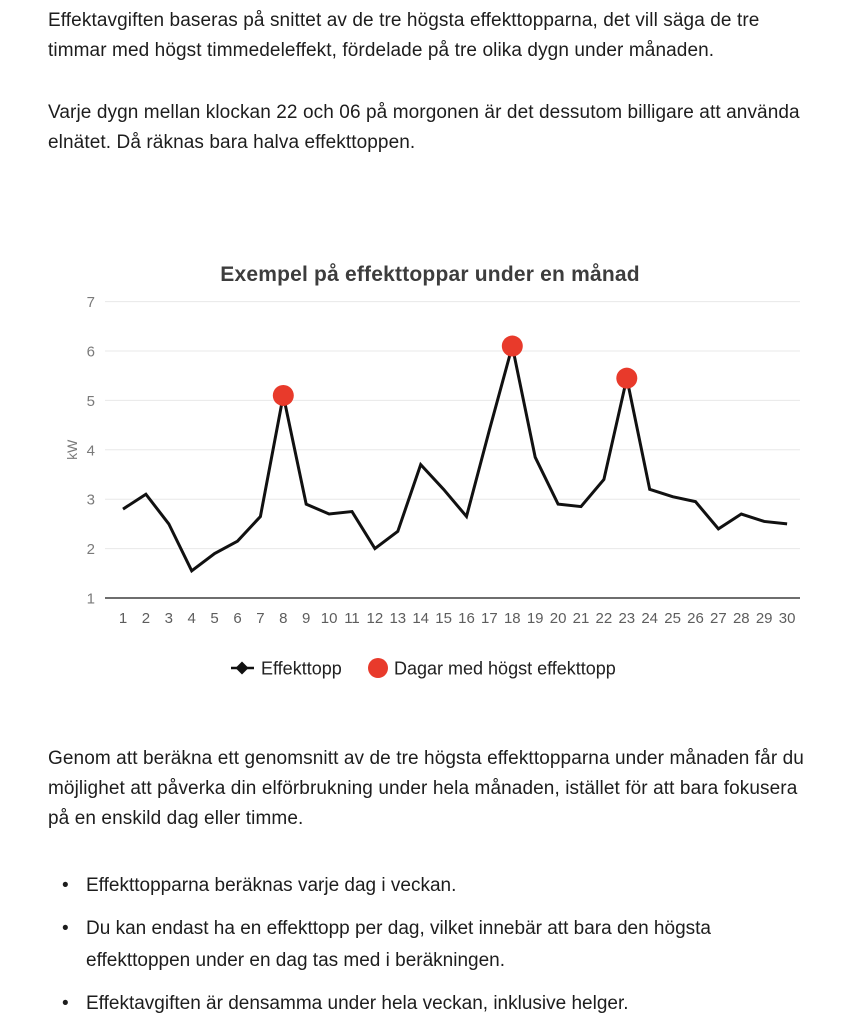 Image resolution: width=856 pixels, height=1024 pixels. Describe the element at coordinates (192, 618) in the screenshot. I see `x-tick-label: 4` at that location.